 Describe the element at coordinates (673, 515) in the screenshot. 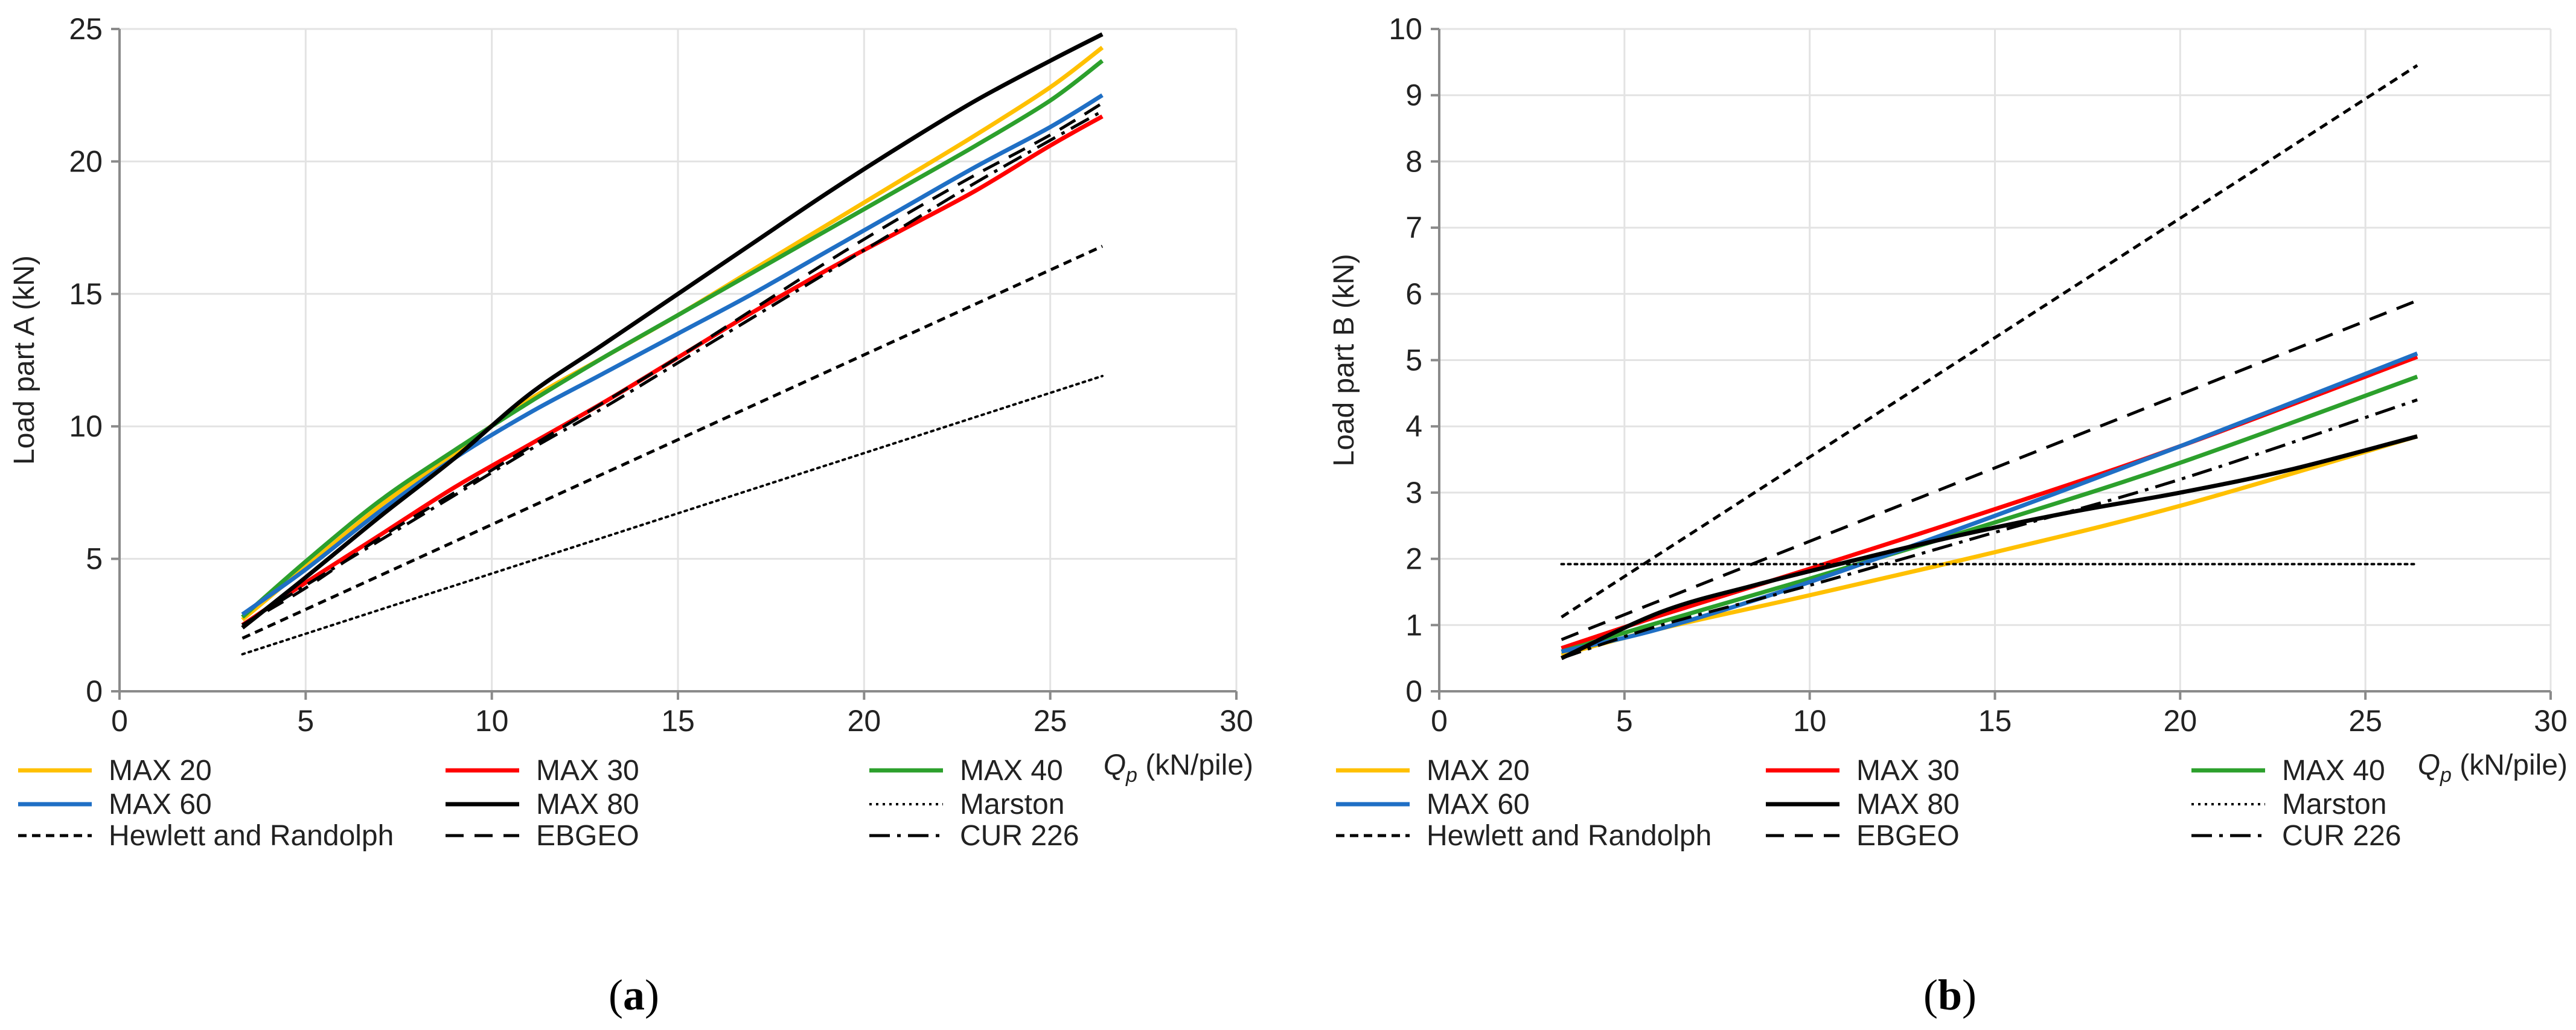

I see `series-line-marston` at that location.